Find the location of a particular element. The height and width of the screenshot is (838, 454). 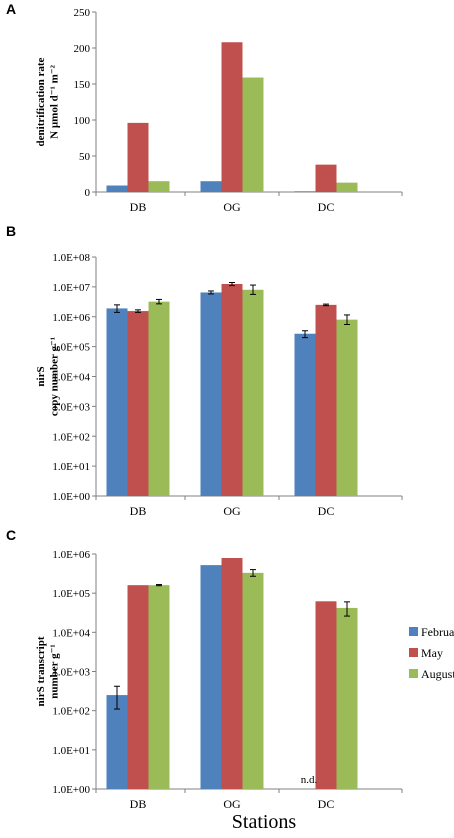

panel-letter: C is located at coordinates (11, 535).